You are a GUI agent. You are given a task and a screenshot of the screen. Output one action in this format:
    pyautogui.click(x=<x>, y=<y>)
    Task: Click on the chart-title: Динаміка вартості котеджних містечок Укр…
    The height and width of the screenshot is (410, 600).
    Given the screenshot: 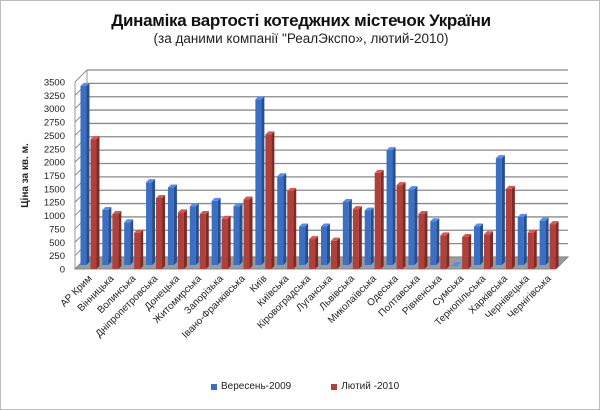 What is the action you would take?
    pyautogui.click(x=301, y=20)
    